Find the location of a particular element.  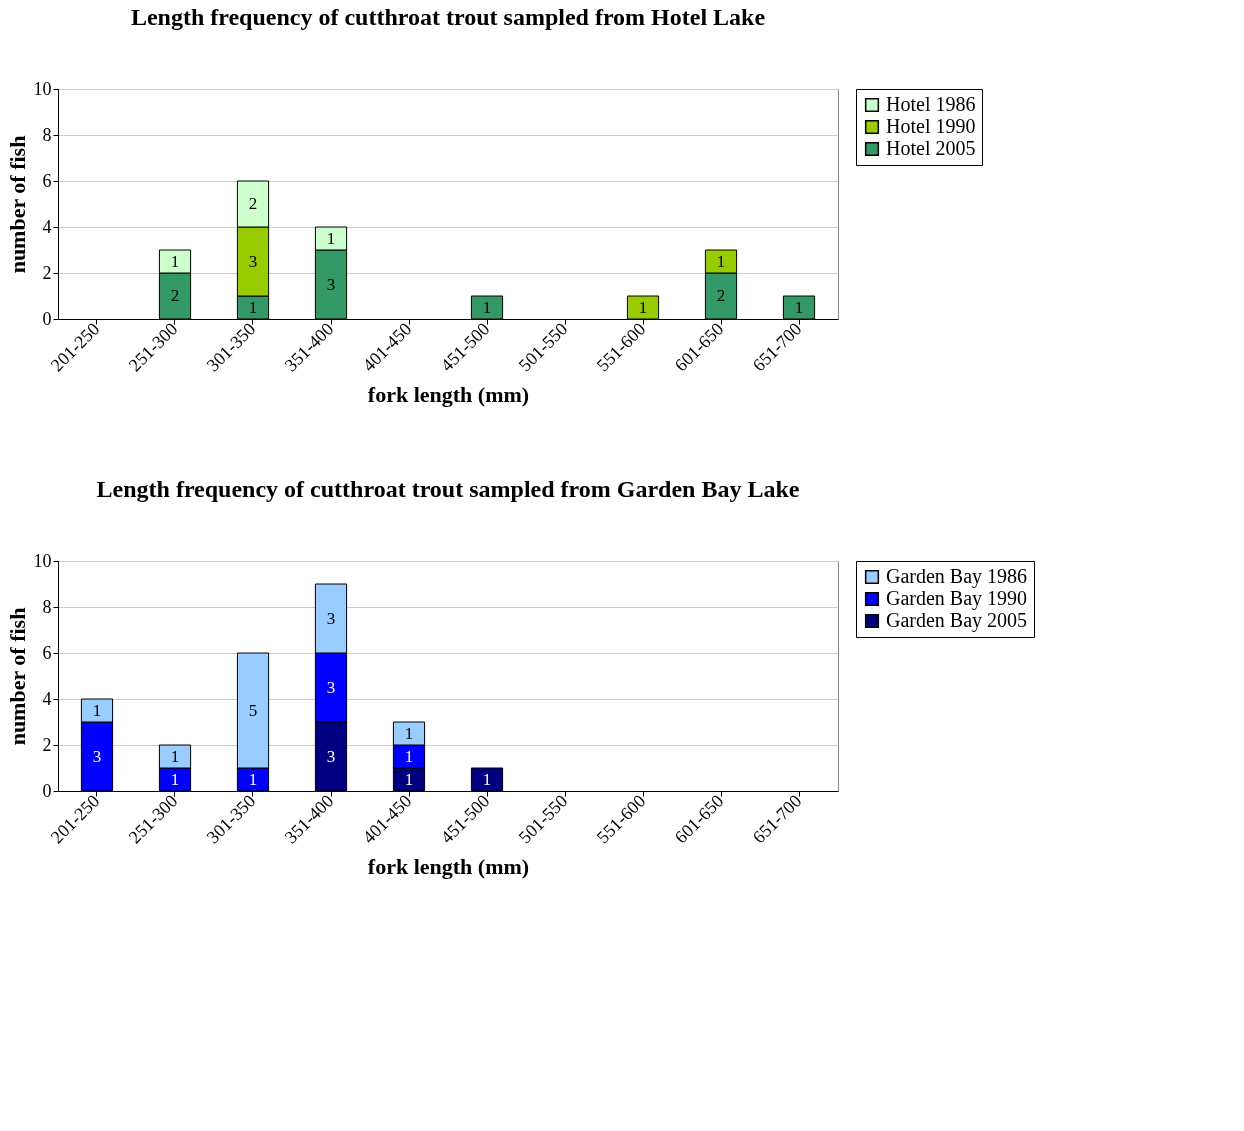

chart-title: Length frequency of cutthroat trout sampled from Garden Bay Lake is located at coordinates (448, 489).